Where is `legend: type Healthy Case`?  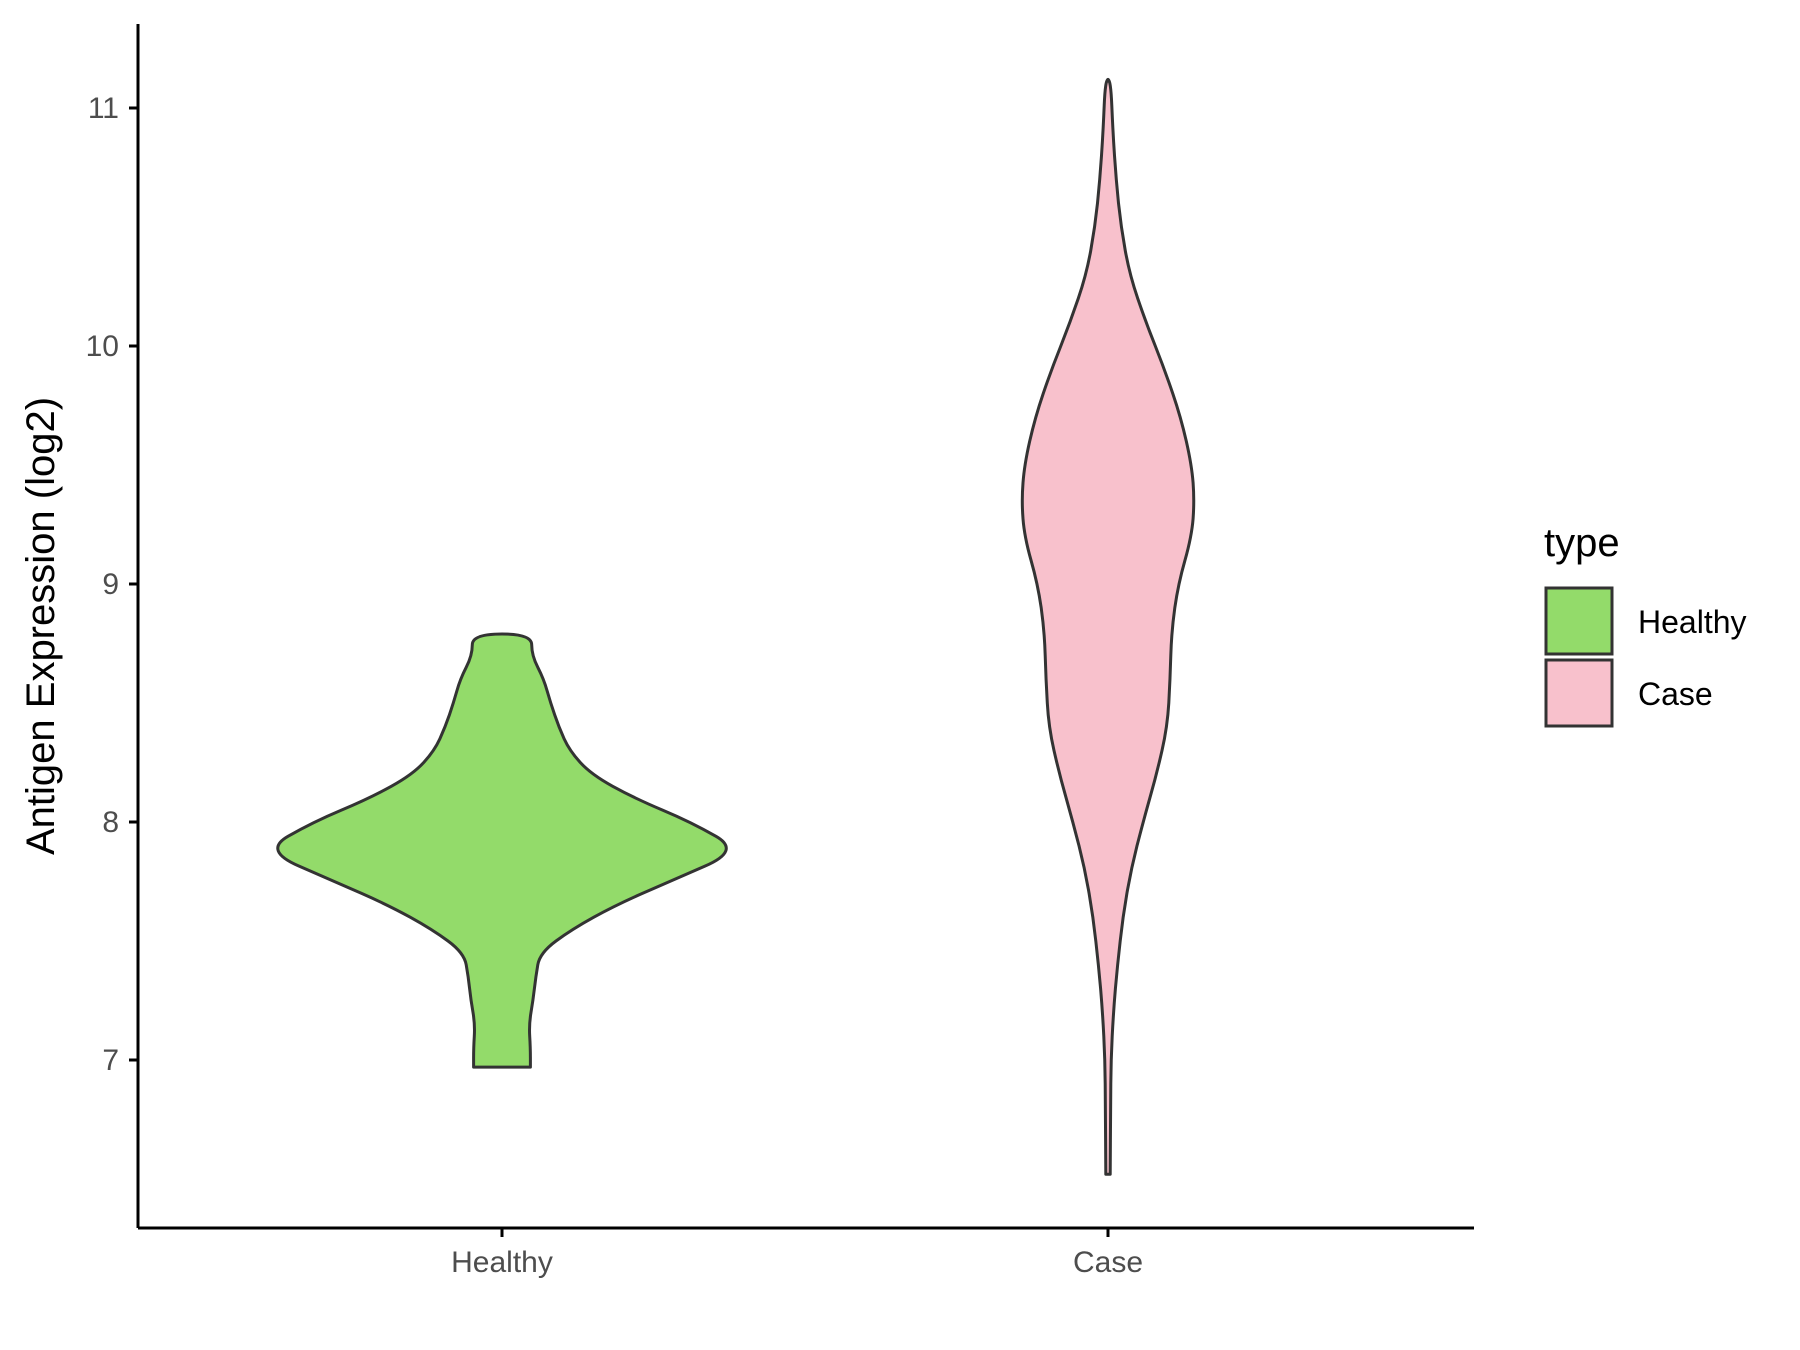 legend: type Healthy Case is located at coordinates (1645, 624).